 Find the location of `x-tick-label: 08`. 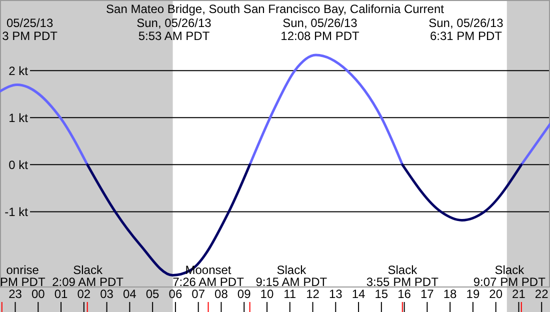

x-tick-label: 08 is located at coordinates (221, 294).